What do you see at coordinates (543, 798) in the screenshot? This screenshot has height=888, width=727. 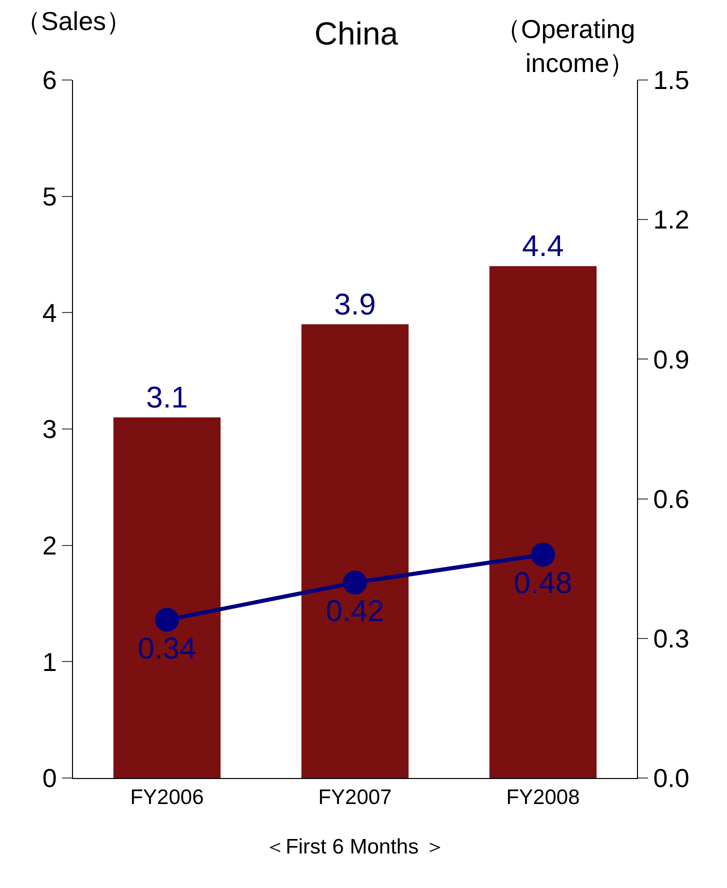 I see `x-tick-label: FY2008` at bounding box center [543, 798].